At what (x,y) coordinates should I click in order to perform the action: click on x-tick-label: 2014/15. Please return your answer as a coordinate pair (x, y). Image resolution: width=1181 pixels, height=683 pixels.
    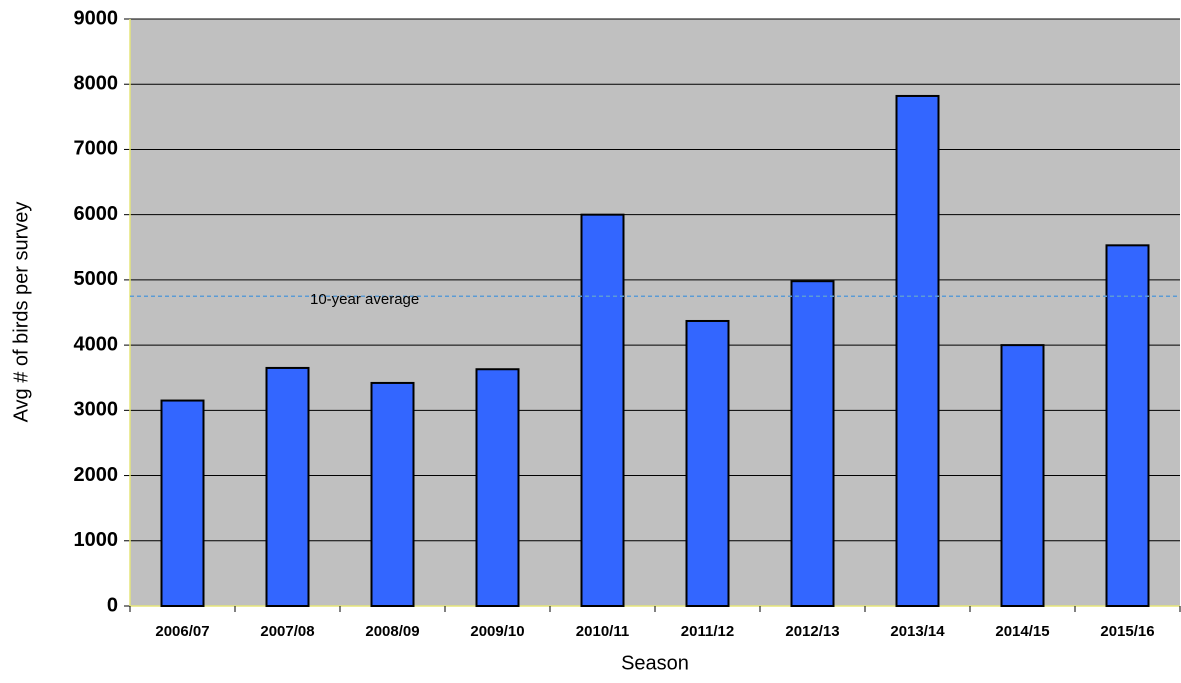
    Looking at the image, I should click on (1022, 631).